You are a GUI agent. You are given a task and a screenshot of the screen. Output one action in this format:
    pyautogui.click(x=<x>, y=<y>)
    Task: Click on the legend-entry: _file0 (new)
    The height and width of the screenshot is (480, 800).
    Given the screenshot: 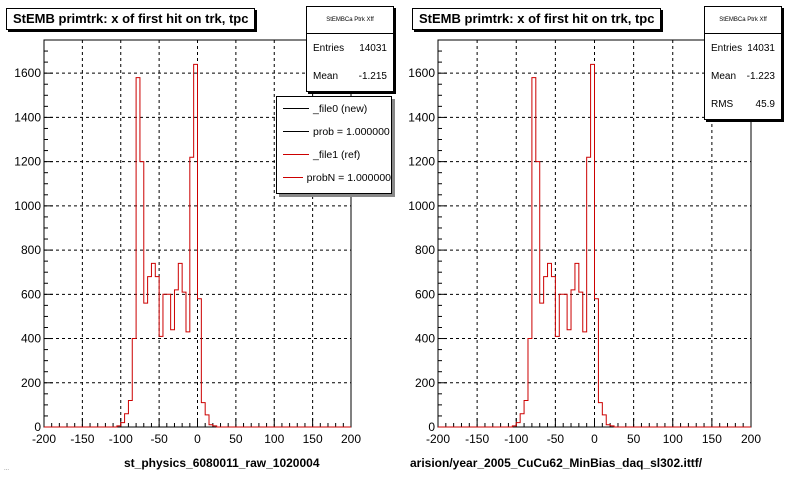 What is the action you would take?
    pyautogui.click(x=334, y=108)
    